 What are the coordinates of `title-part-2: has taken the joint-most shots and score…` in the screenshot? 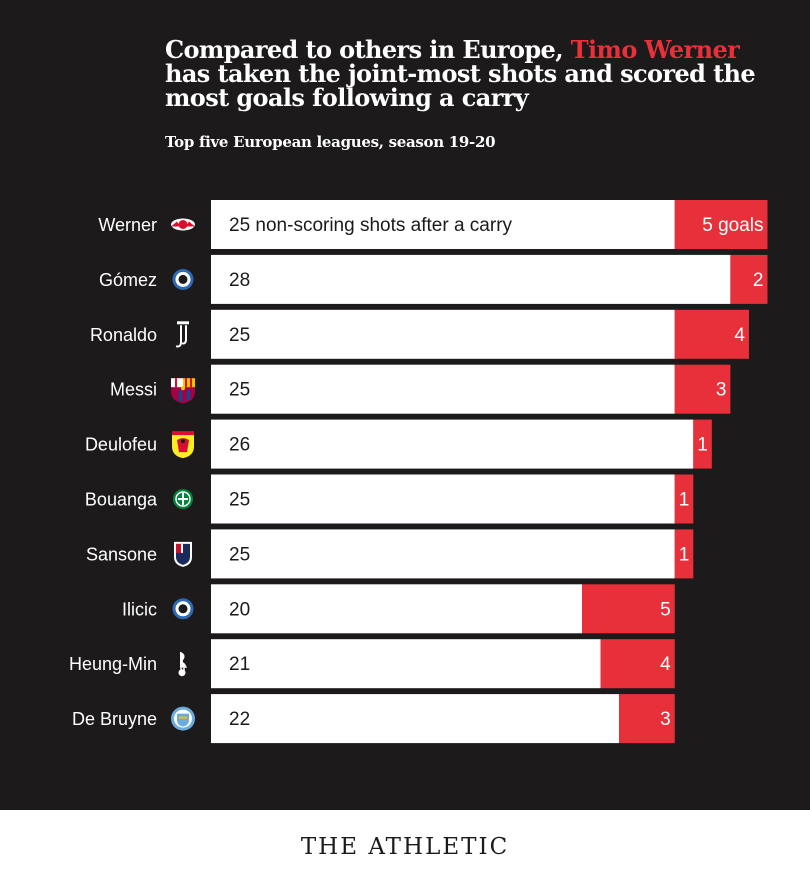 It's located at (460, 85).